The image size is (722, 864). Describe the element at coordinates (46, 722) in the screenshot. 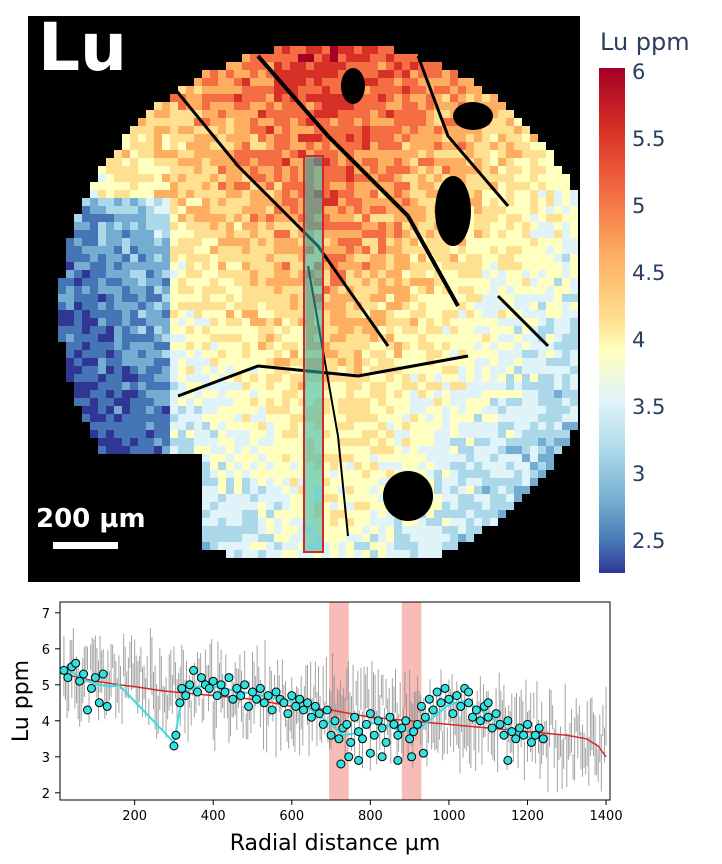

I see `y-tick-label: 4` at that location.